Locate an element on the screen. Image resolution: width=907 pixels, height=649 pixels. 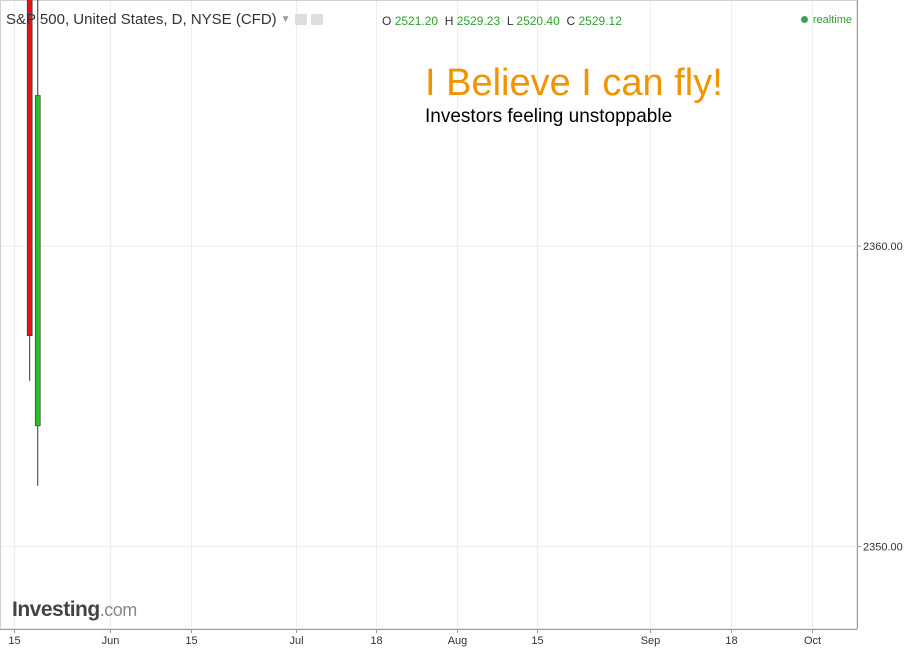
logo-brand: Investing is located at coordinates (56, 609).